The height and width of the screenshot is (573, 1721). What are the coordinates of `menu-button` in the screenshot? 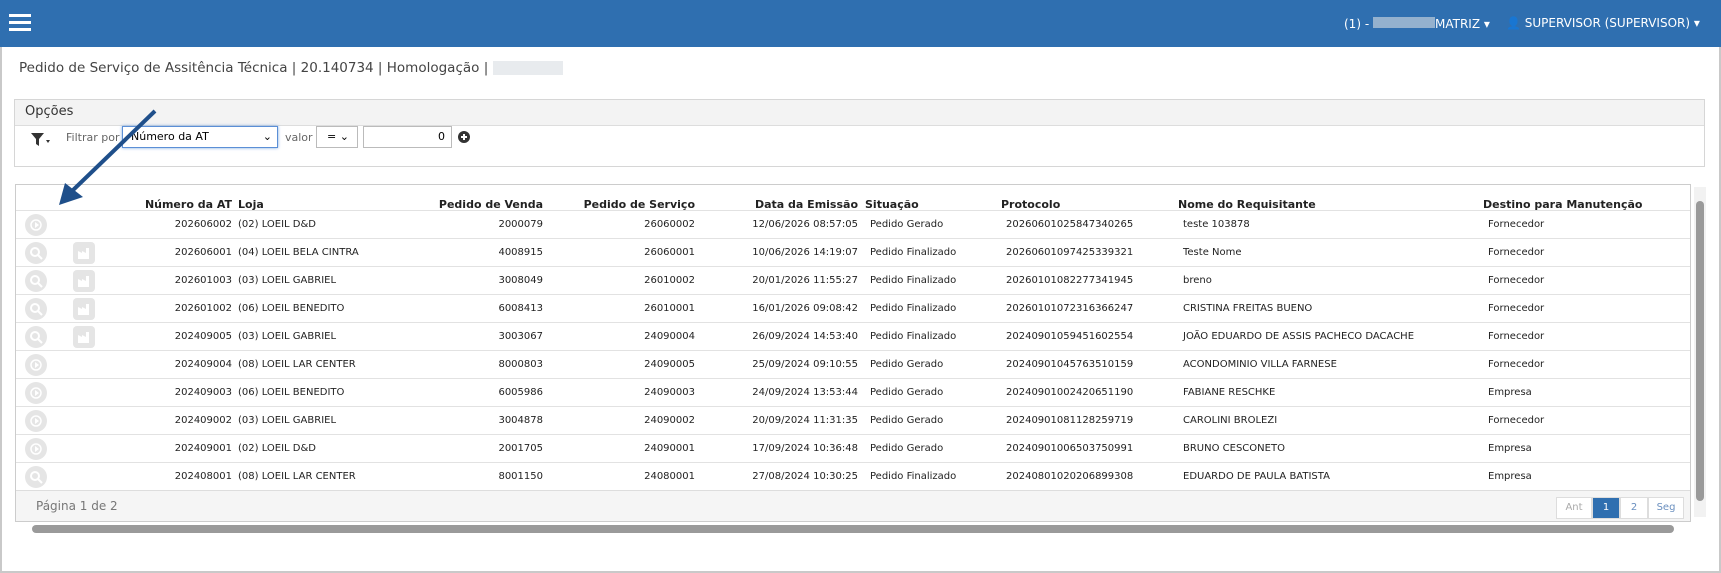 It's located at (20, 22).